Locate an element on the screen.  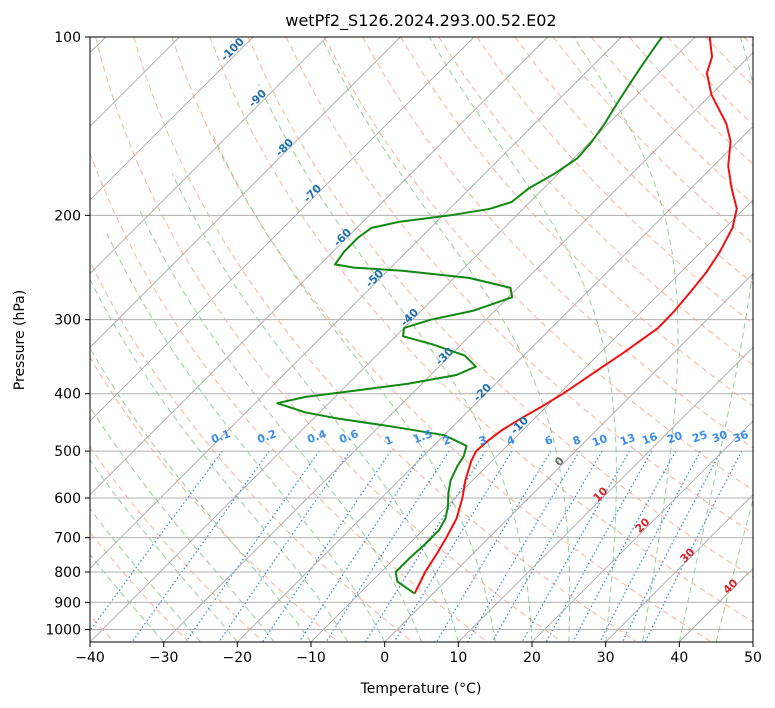
x-tick-label: 0 is located at coordinates (384, 658).